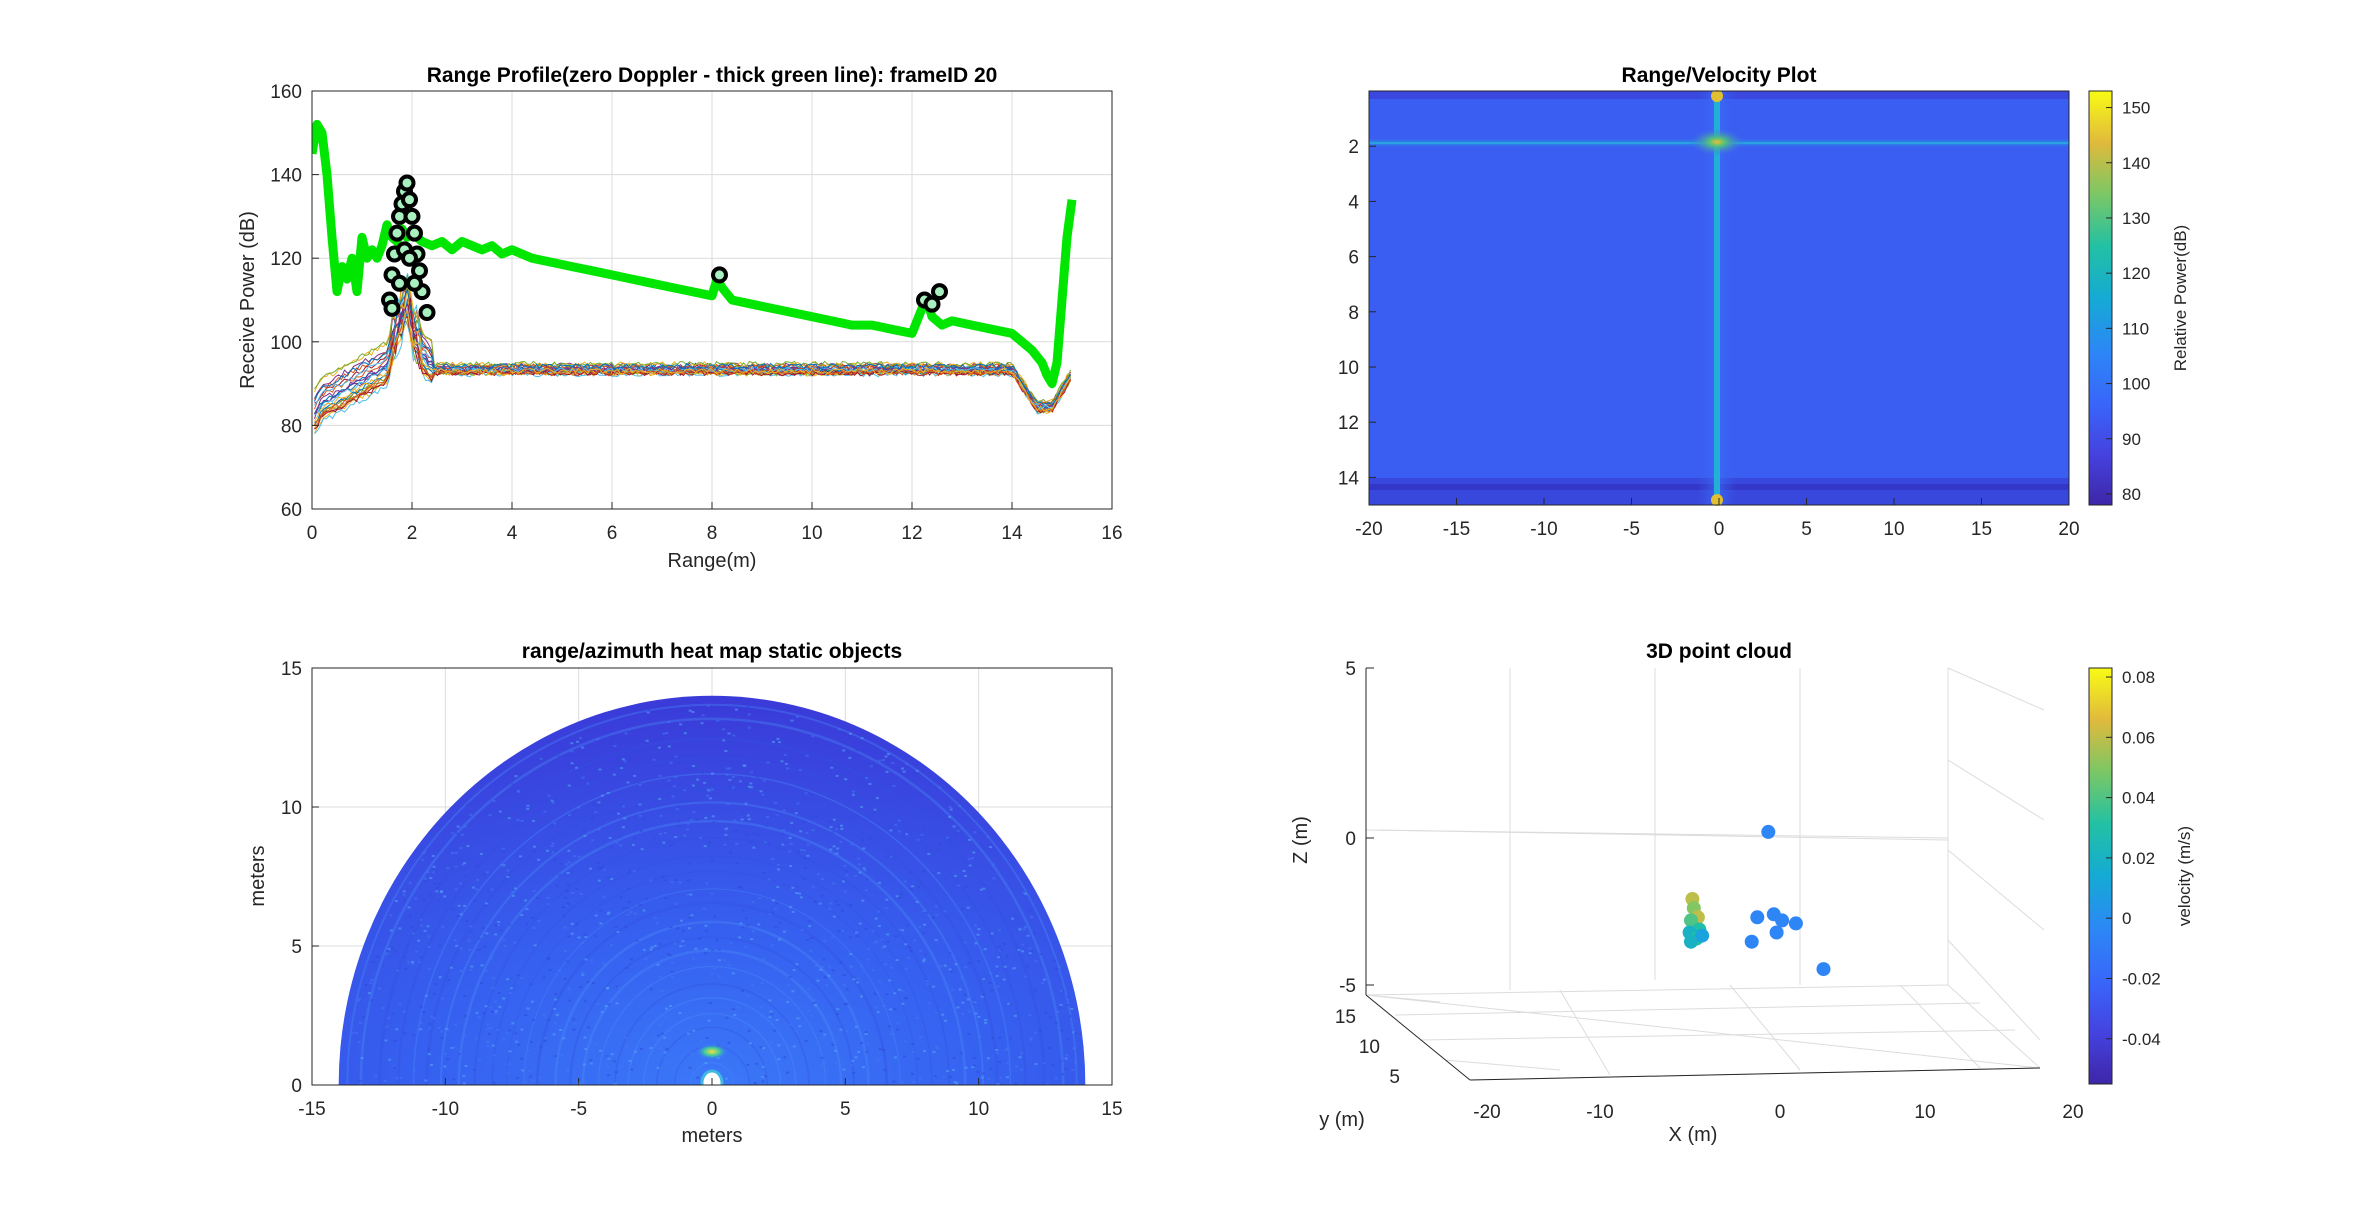 This screenshot has height=1210, width=2378. Describe the element at coordinates (2136, 218) in the screenshot. I see `colorbar-tick-label: 130` at that location.